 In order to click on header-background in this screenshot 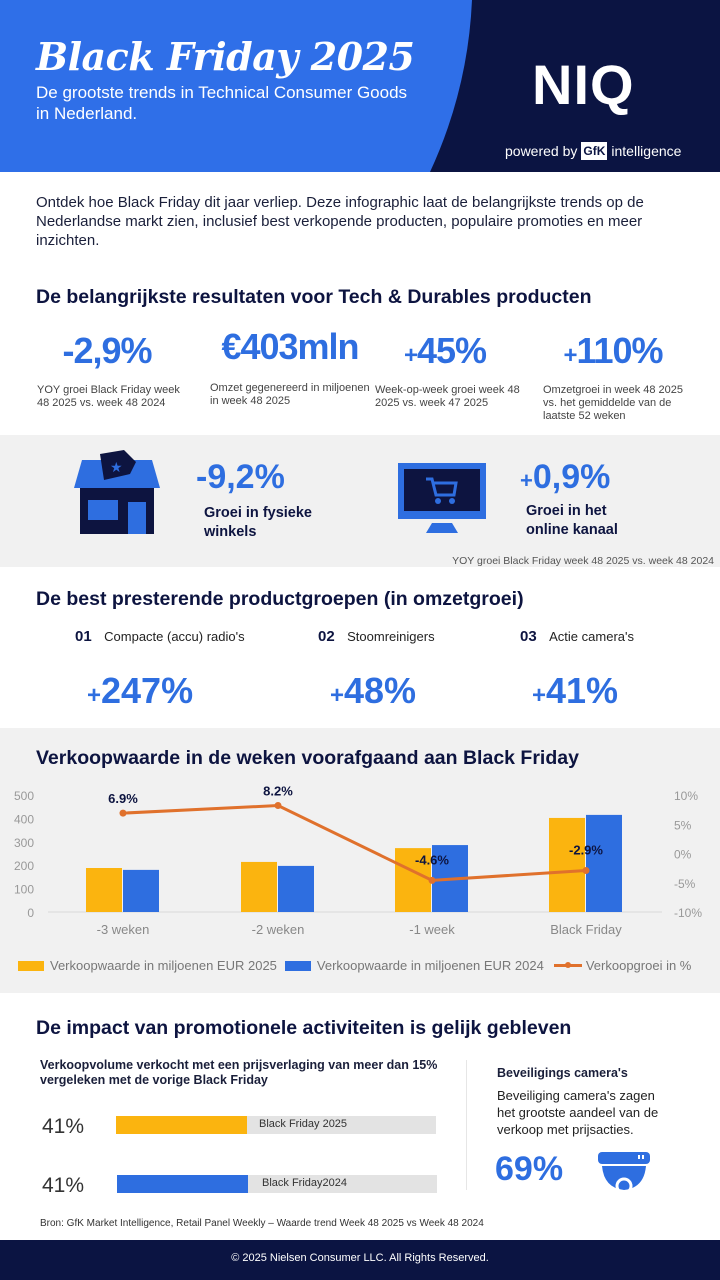, I will do `click(360, 86)`.